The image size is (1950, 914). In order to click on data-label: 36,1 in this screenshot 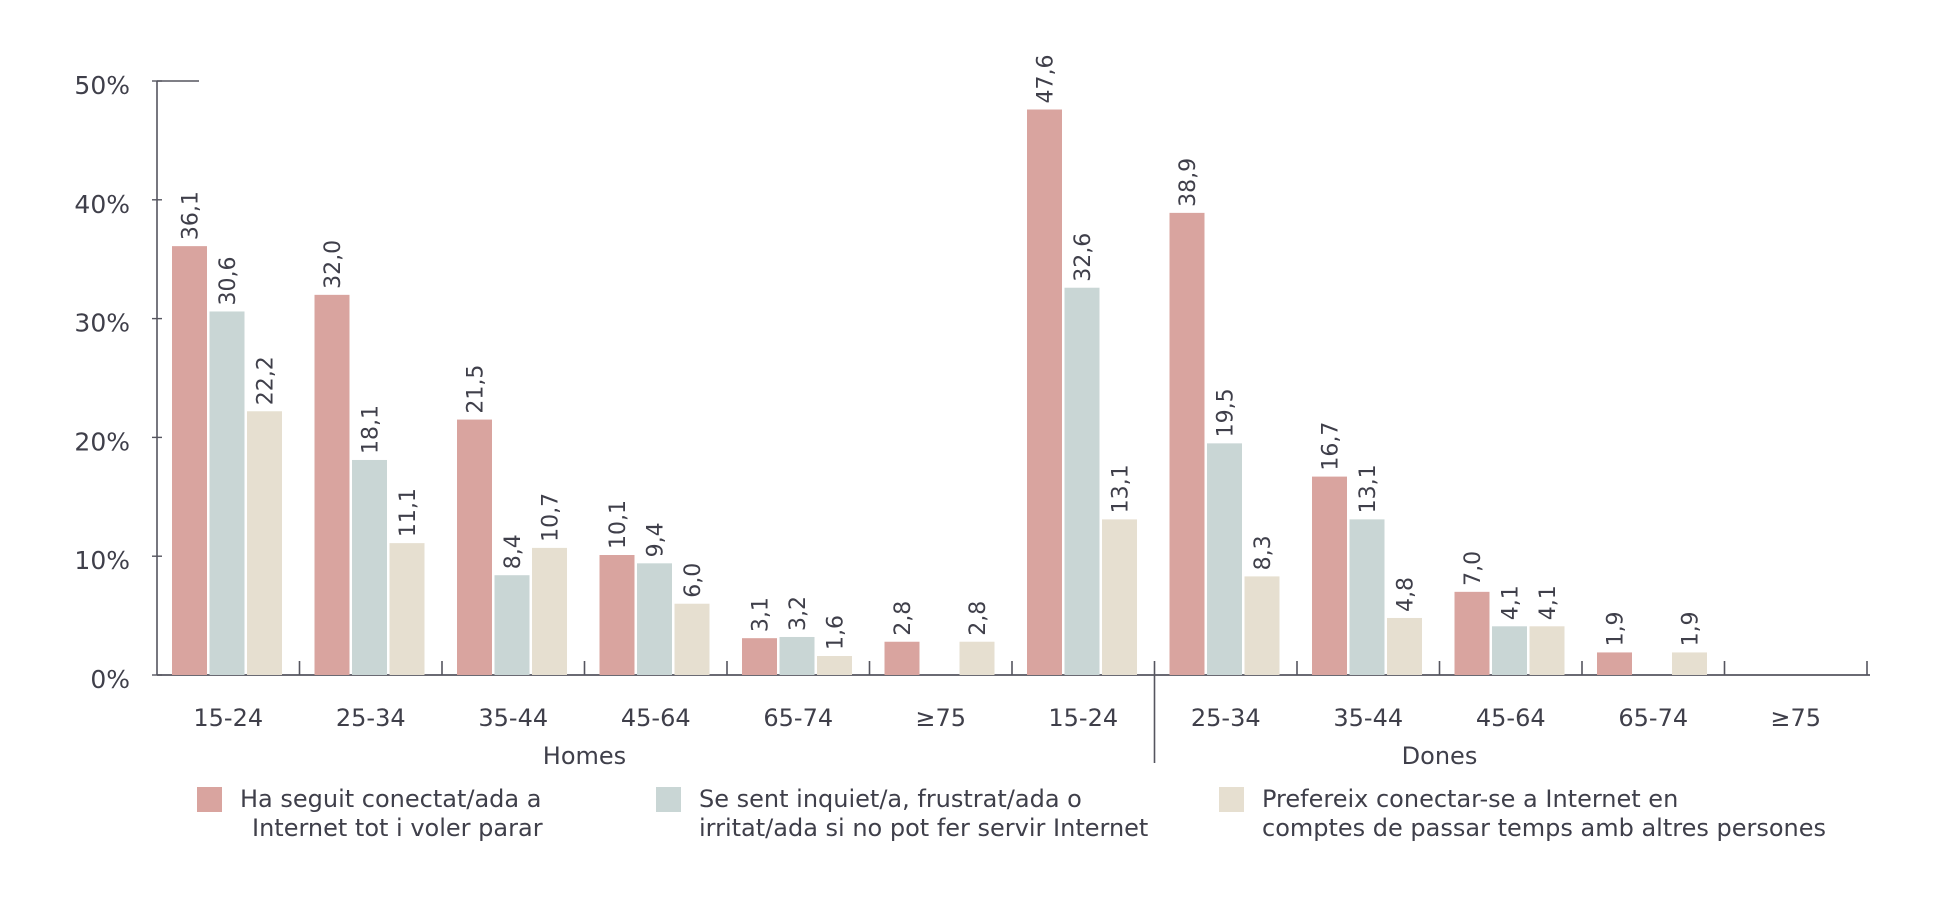, I will do `click(191, 215)`.